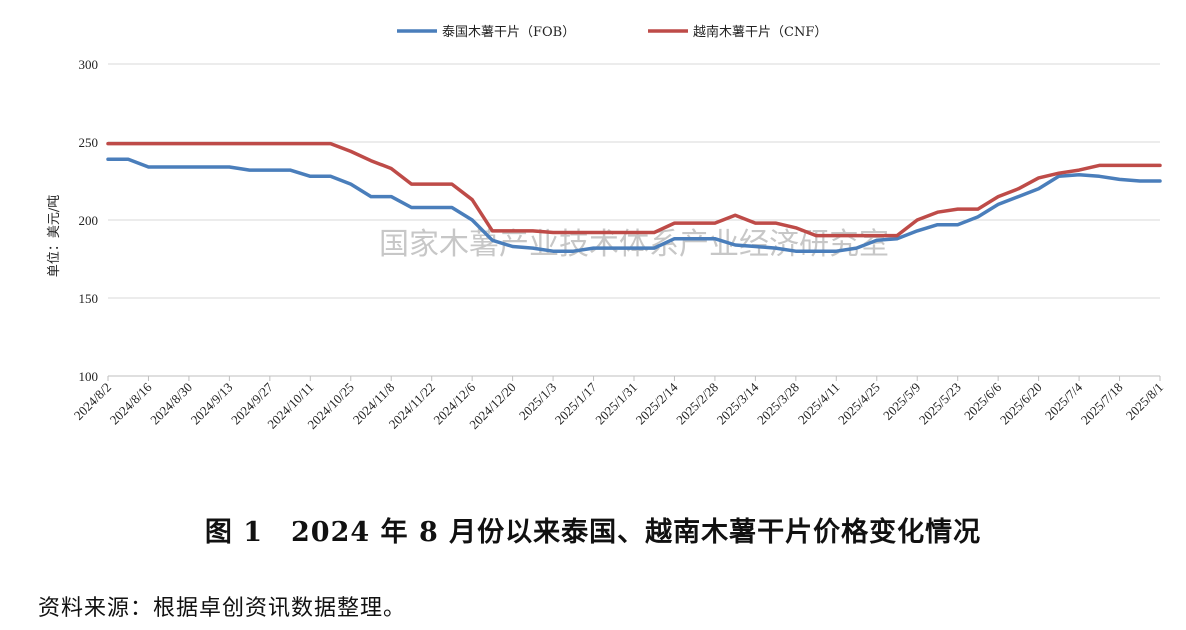 Image resolution: width=1186 pixels, height=630 pixels. What do you see at coordinates (657, 403) in the screenshot?
I see `x-tick-label: 2025/2/14` at bounding box center [657, 403].